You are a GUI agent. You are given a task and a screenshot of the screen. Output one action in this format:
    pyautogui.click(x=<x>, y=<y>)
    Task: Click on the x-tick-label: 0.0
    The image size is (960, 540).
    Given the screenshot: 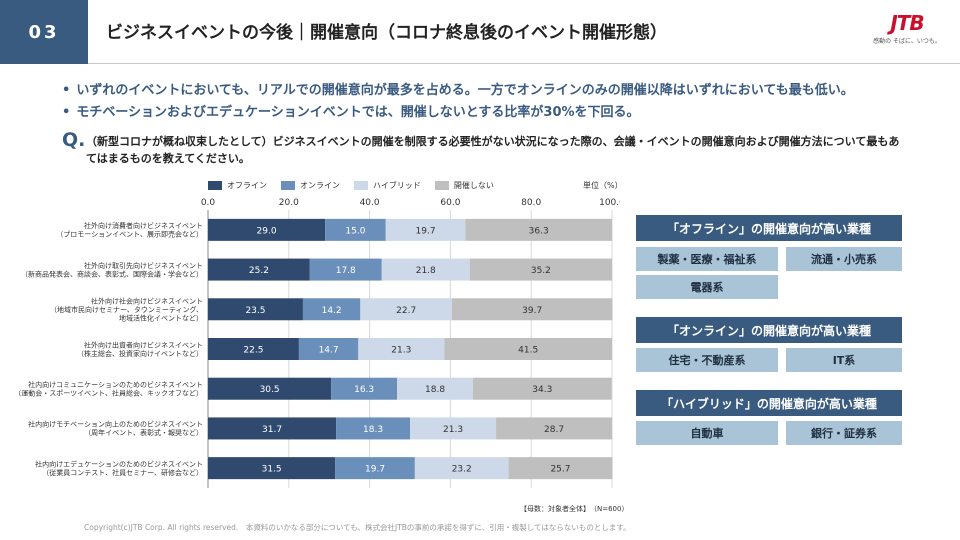 What is the action you would take?
    pyautogui.click(x=208, y=203)
    